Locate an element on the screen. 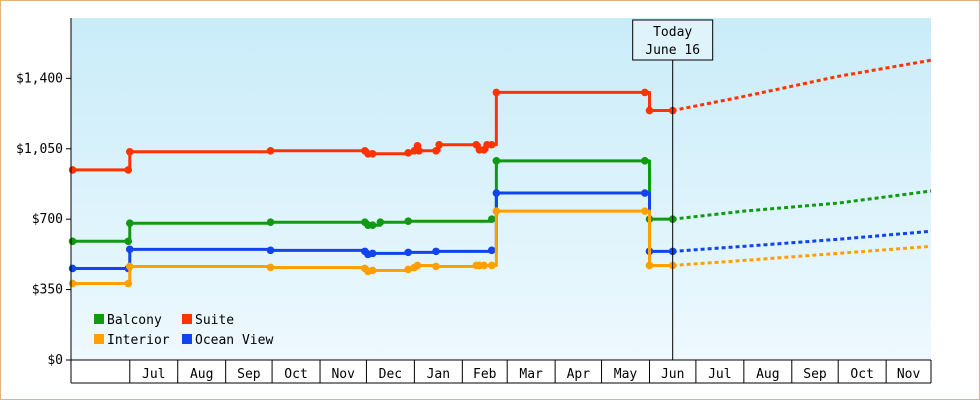  x-tick-label: Jan is located at coordinates (438, 374).